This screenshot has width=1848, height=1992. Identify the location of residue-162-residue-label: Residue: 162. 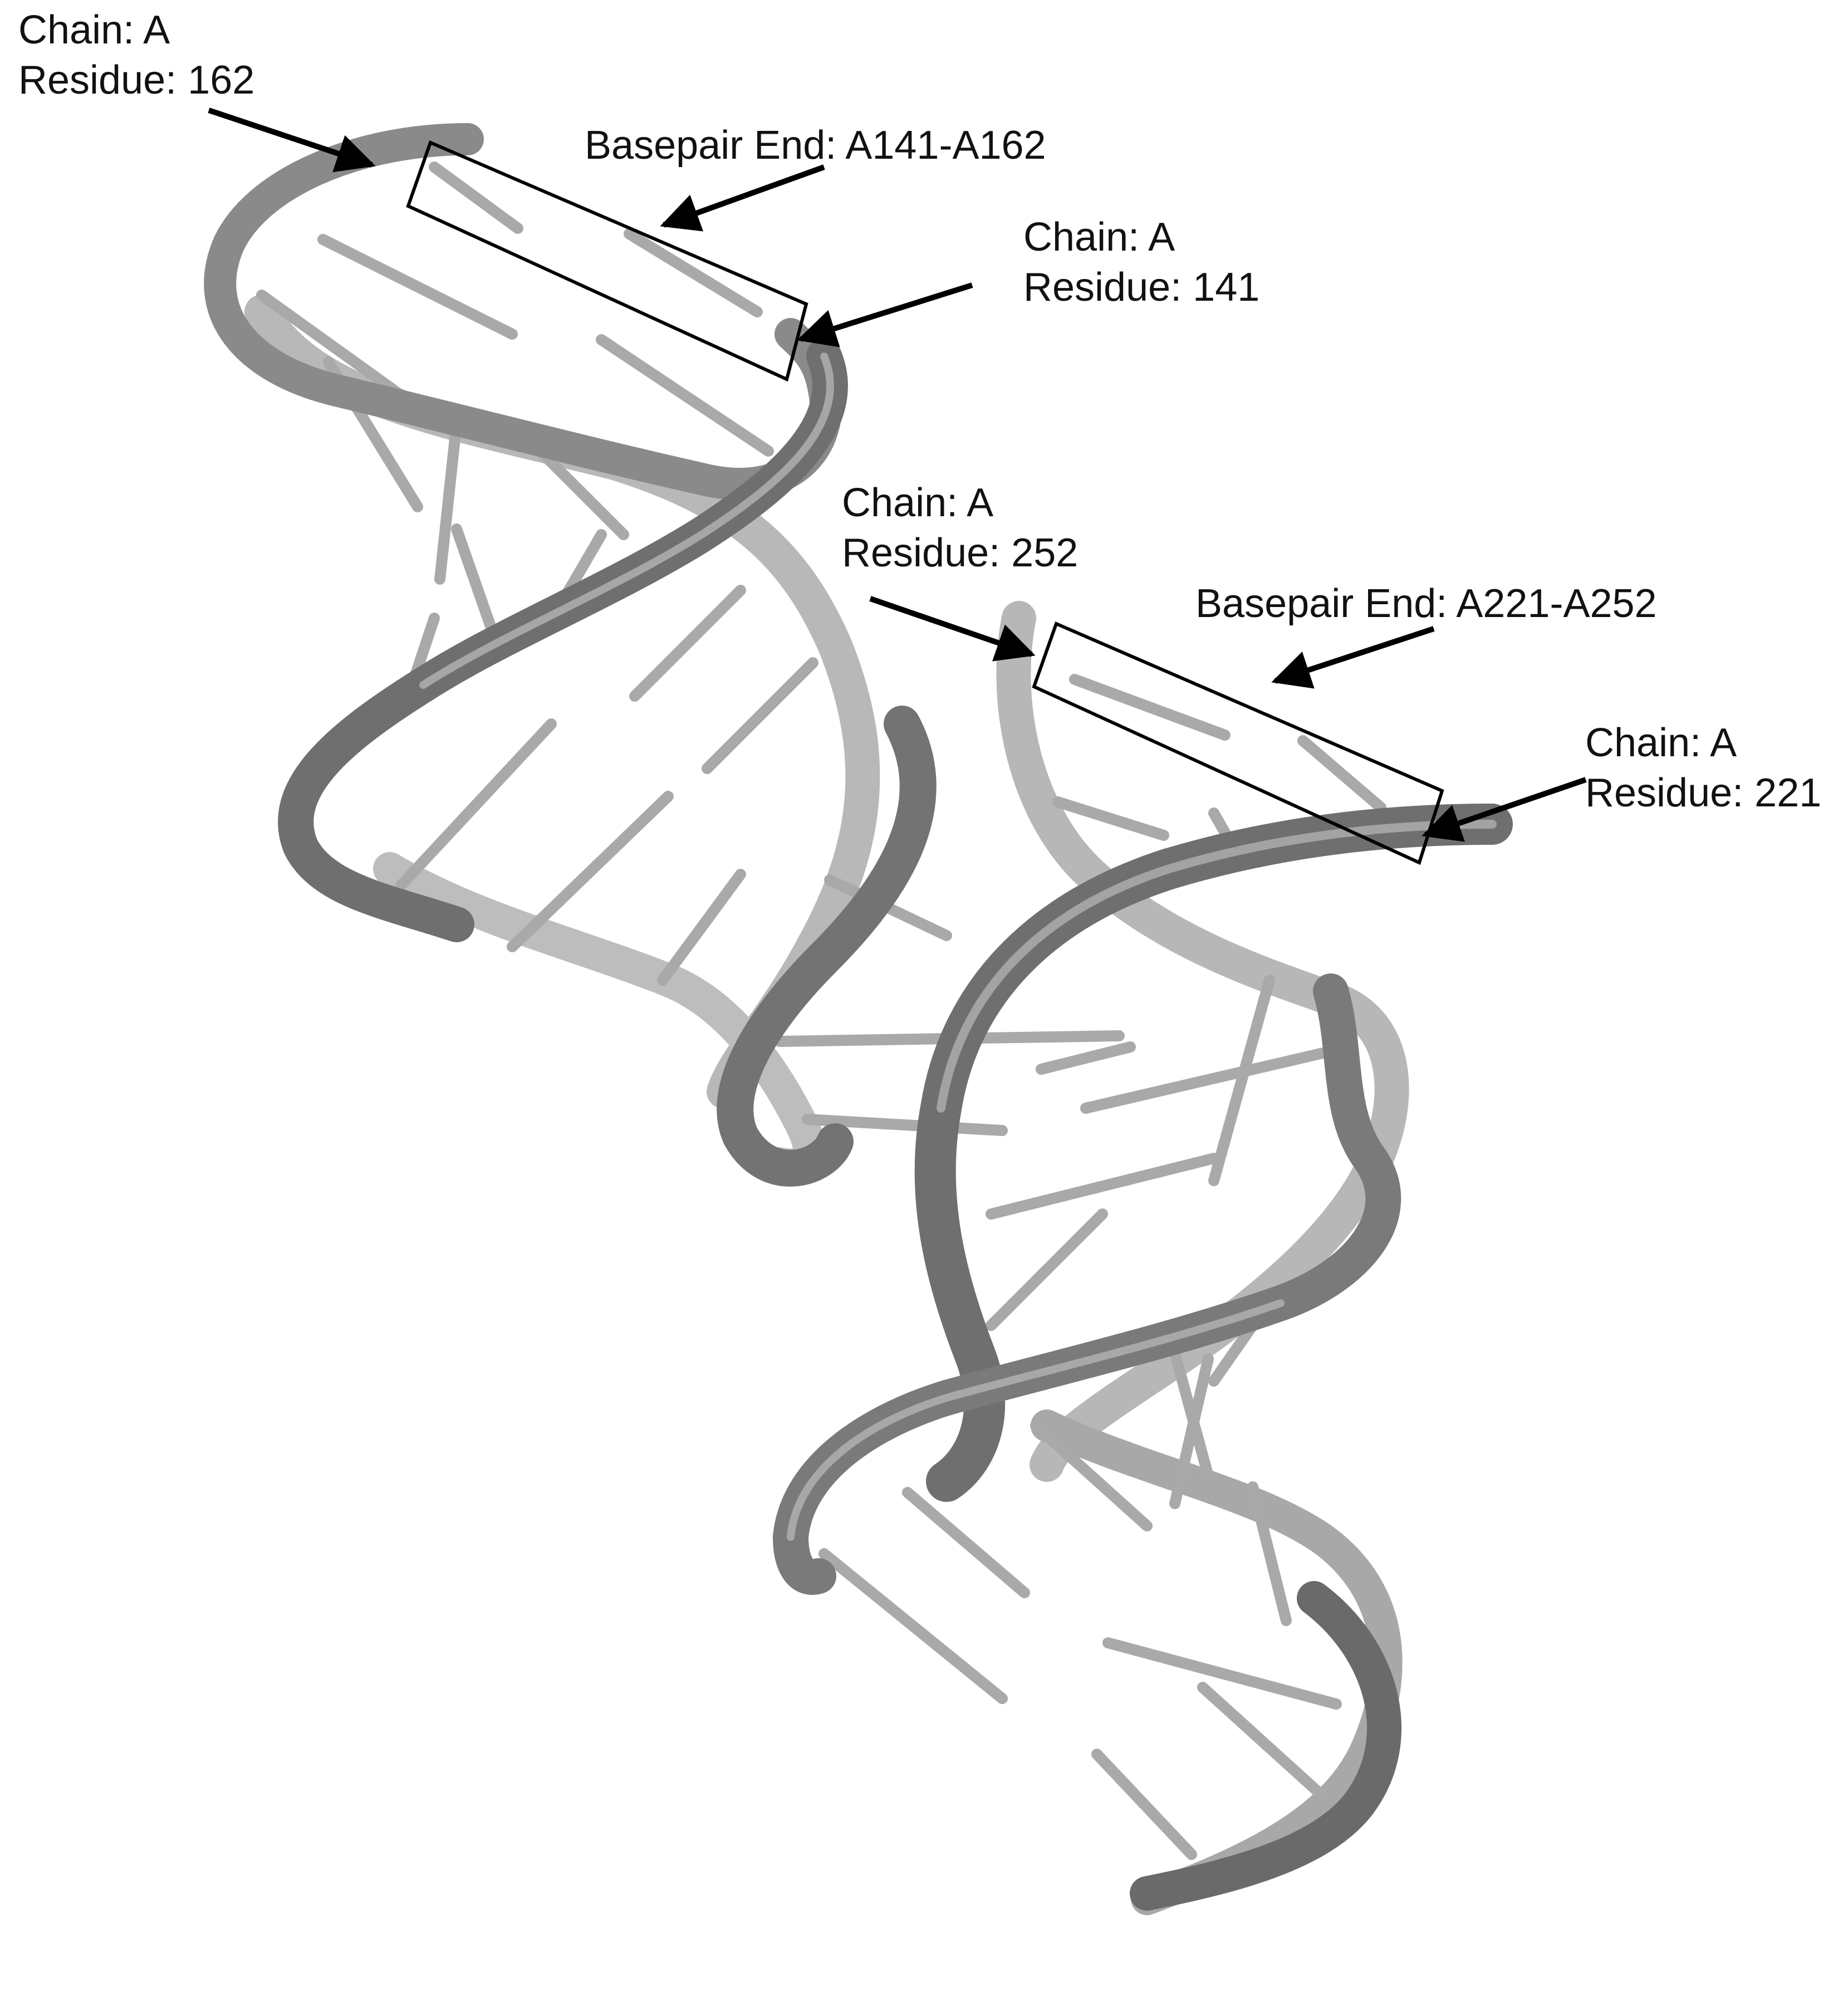
(136, 80).